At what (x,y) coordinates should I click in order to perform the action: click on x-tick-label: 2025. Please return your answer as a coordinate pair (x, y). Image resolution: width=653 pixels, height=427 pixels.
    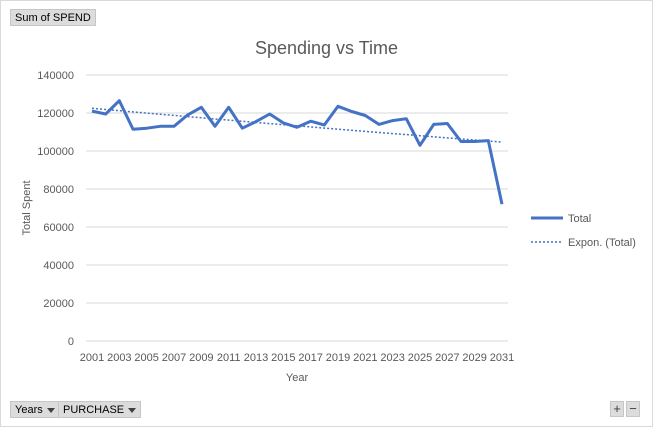
    Looking at the image, I should click on (420, 358).